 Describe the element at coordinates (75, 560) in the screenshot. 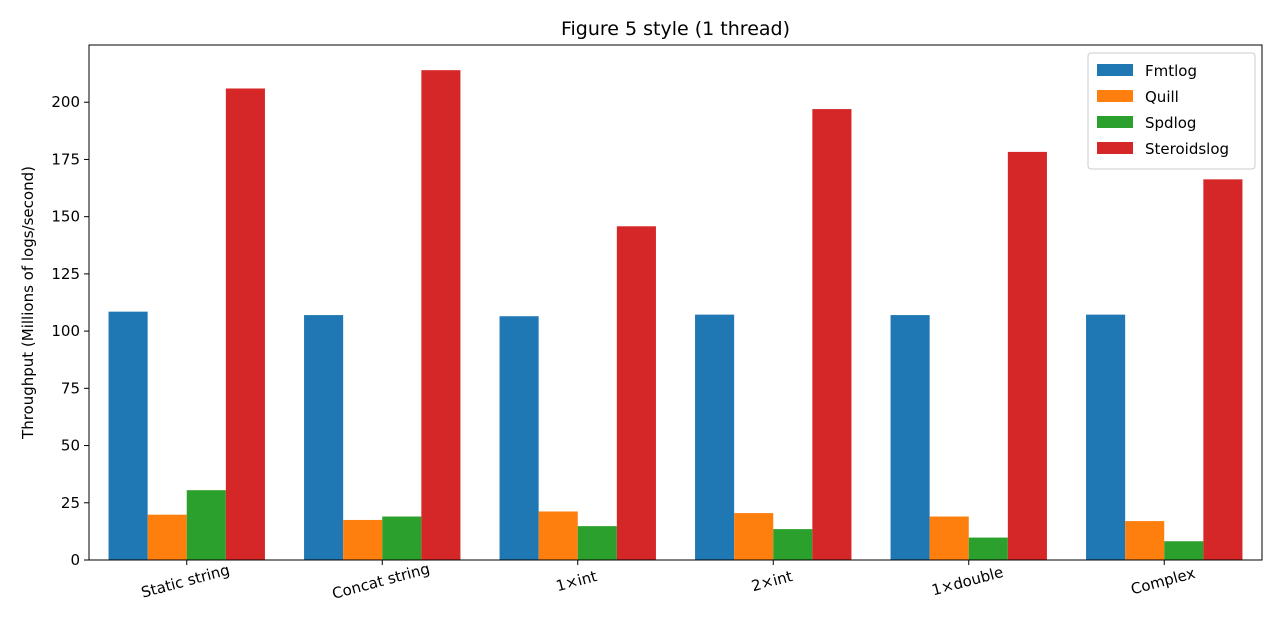

I see `y-tick-label: 0` at that location.